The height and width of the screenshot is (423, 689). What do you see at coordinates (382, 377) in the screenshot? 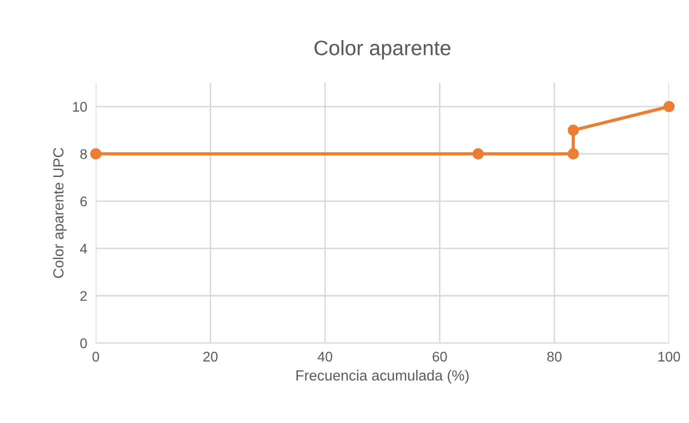
I see `x-axis-title: Frecuencia acumulada (%)` at bounding box center [382, 377].